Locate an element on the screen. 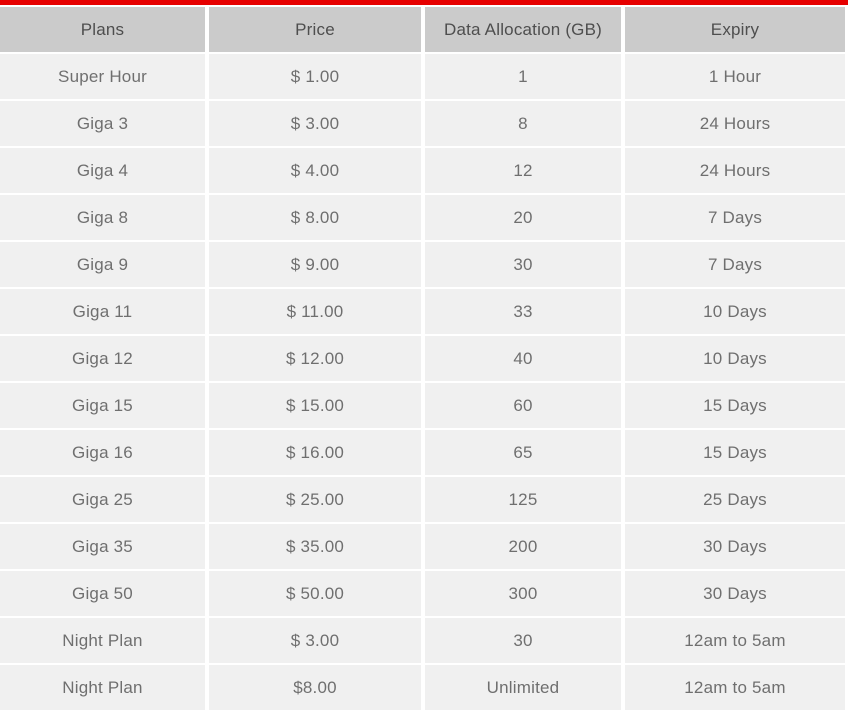 This screenshot has height=710, width=848. cell-price: $ 1.00 is located at coordinates (315, 76).